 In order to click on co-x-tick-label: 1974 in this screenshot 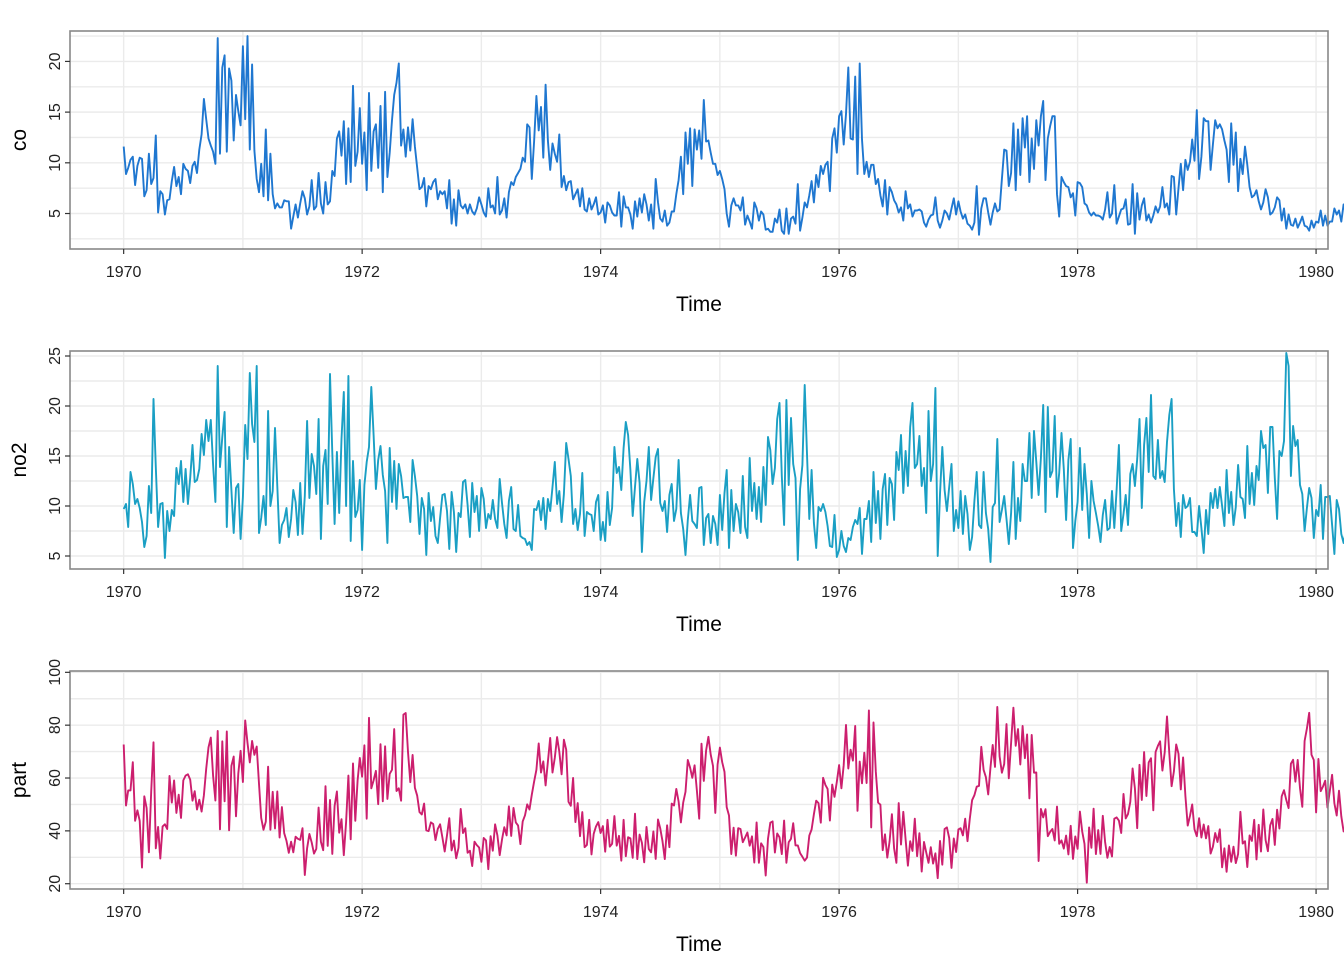, I will do `click(601, 272)`.